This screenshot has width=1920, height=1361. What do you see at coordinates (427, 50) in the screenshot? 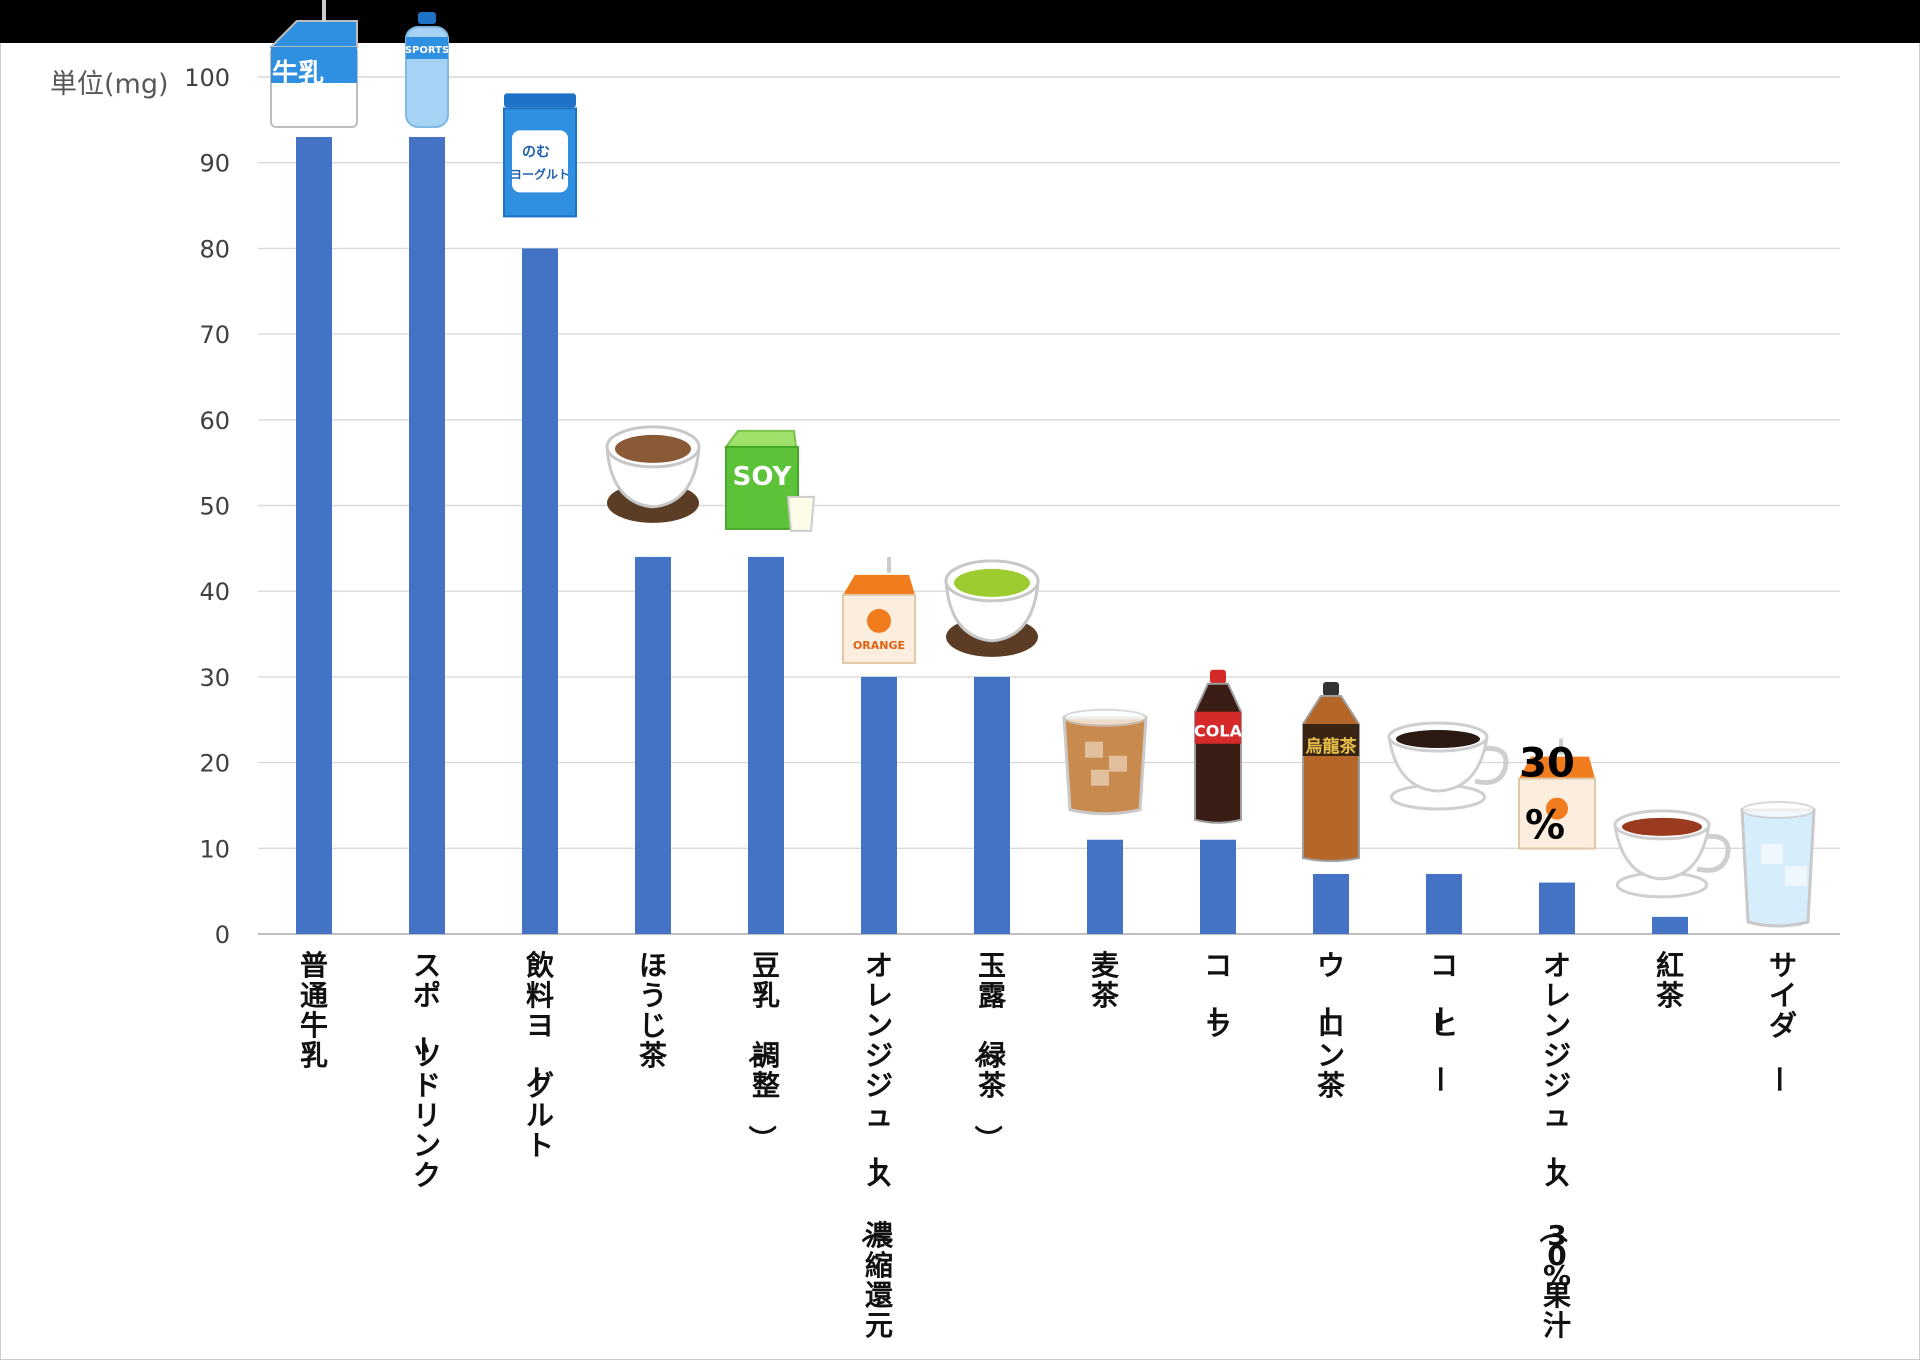
I see `sports-label: SPORTS` at bounding box center [427, 50].